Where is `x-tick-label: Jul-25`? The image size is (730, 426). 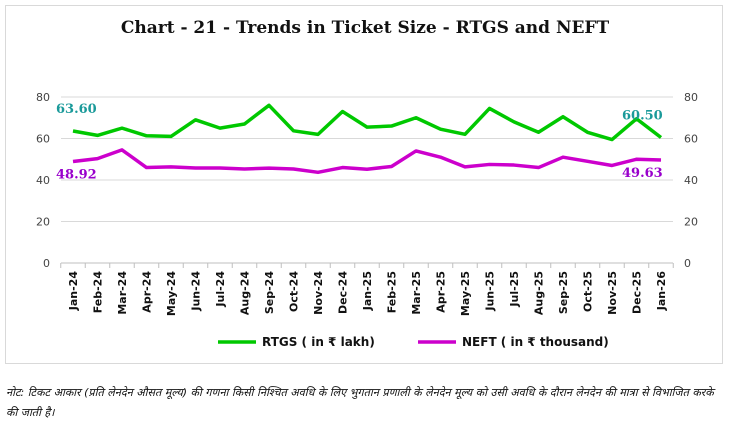
x-tick-label: Jul-25 is located at coordinates (514, 289).